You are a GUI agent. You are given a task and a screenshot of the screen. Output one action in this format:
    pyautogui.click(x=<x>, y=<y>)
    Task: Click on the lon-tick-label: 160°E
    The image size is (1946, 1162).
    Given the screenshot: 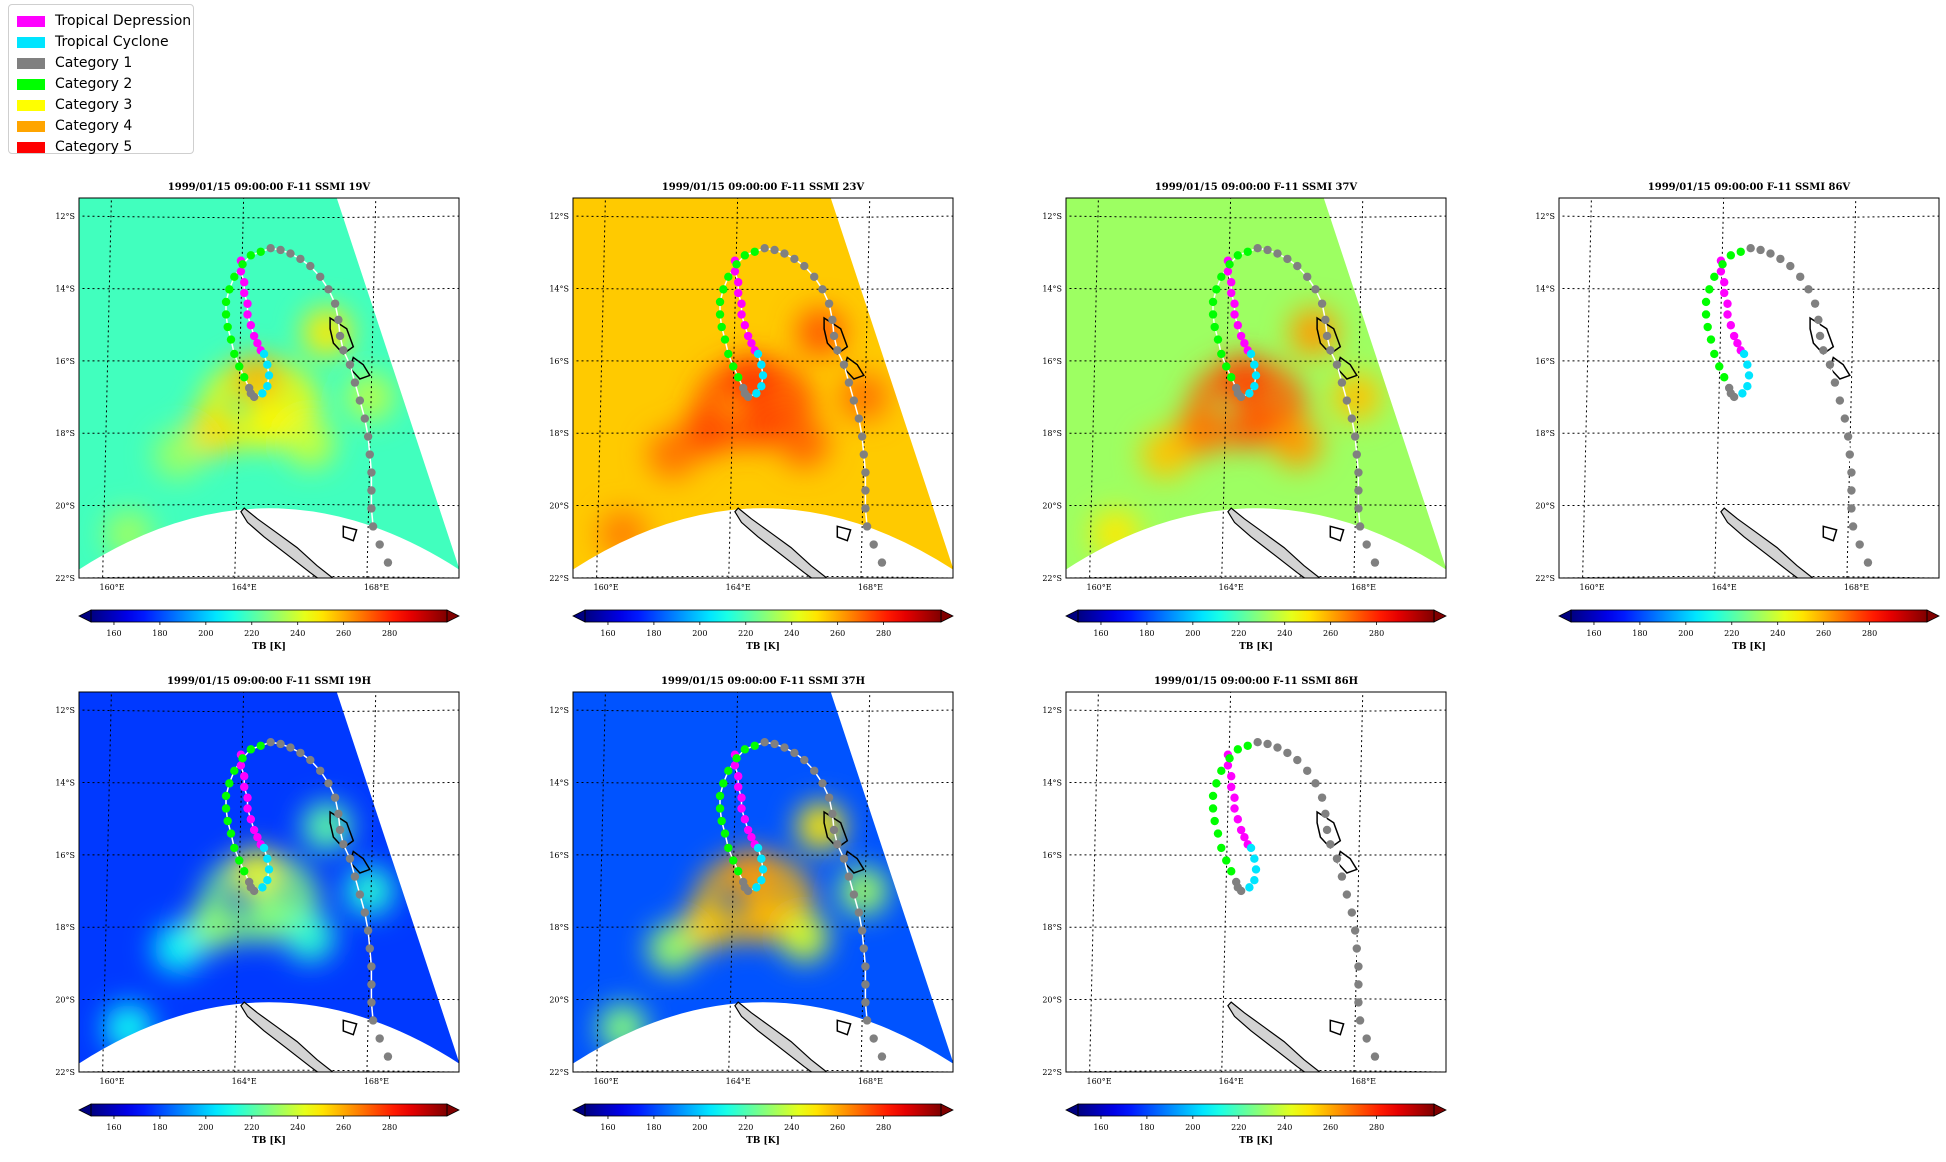 What is the action you would take?
    pyautogui.click(x=1098, y=1081)
    